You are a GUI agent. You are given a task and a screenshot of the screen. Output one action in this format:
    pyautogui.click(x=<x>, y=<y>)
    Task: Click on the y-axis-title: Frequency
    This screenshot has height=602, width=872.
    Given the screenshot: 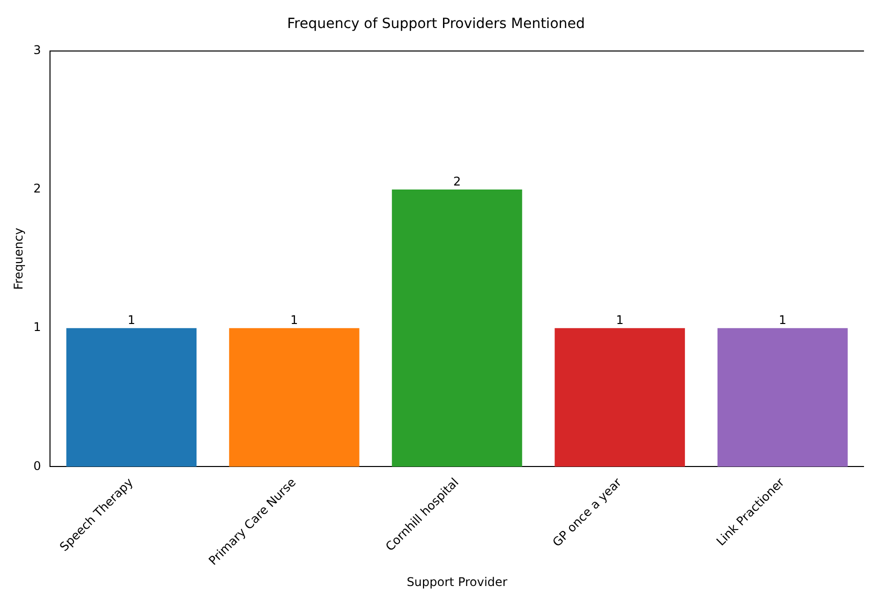 What is the action you would take?
    pyautogui.click(x=18, y=259)
    